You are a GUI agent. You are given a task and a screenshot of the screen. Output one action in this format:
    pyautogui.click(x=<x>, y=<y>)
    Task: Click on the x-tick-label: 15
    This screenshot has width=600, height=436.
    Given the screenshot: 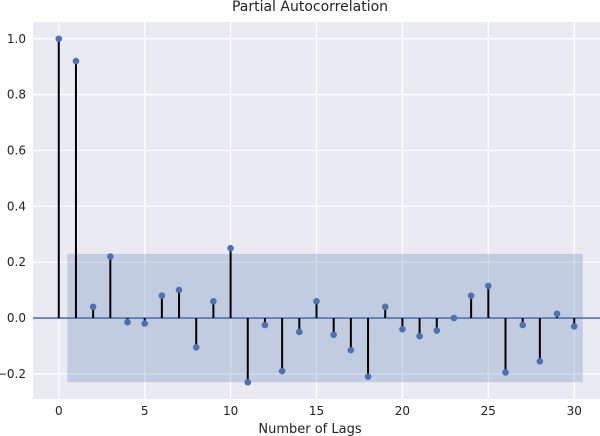 What is the action you would take?
    pyautogui.click(x=316, y=411)
    